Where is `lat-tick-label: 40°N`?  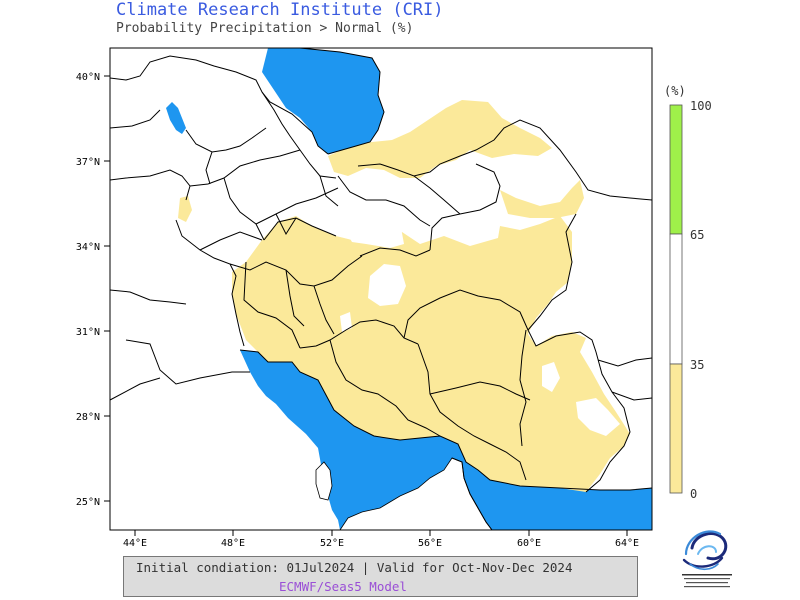
lat-tick-label: 40°N is located at coordinates (88, 77).